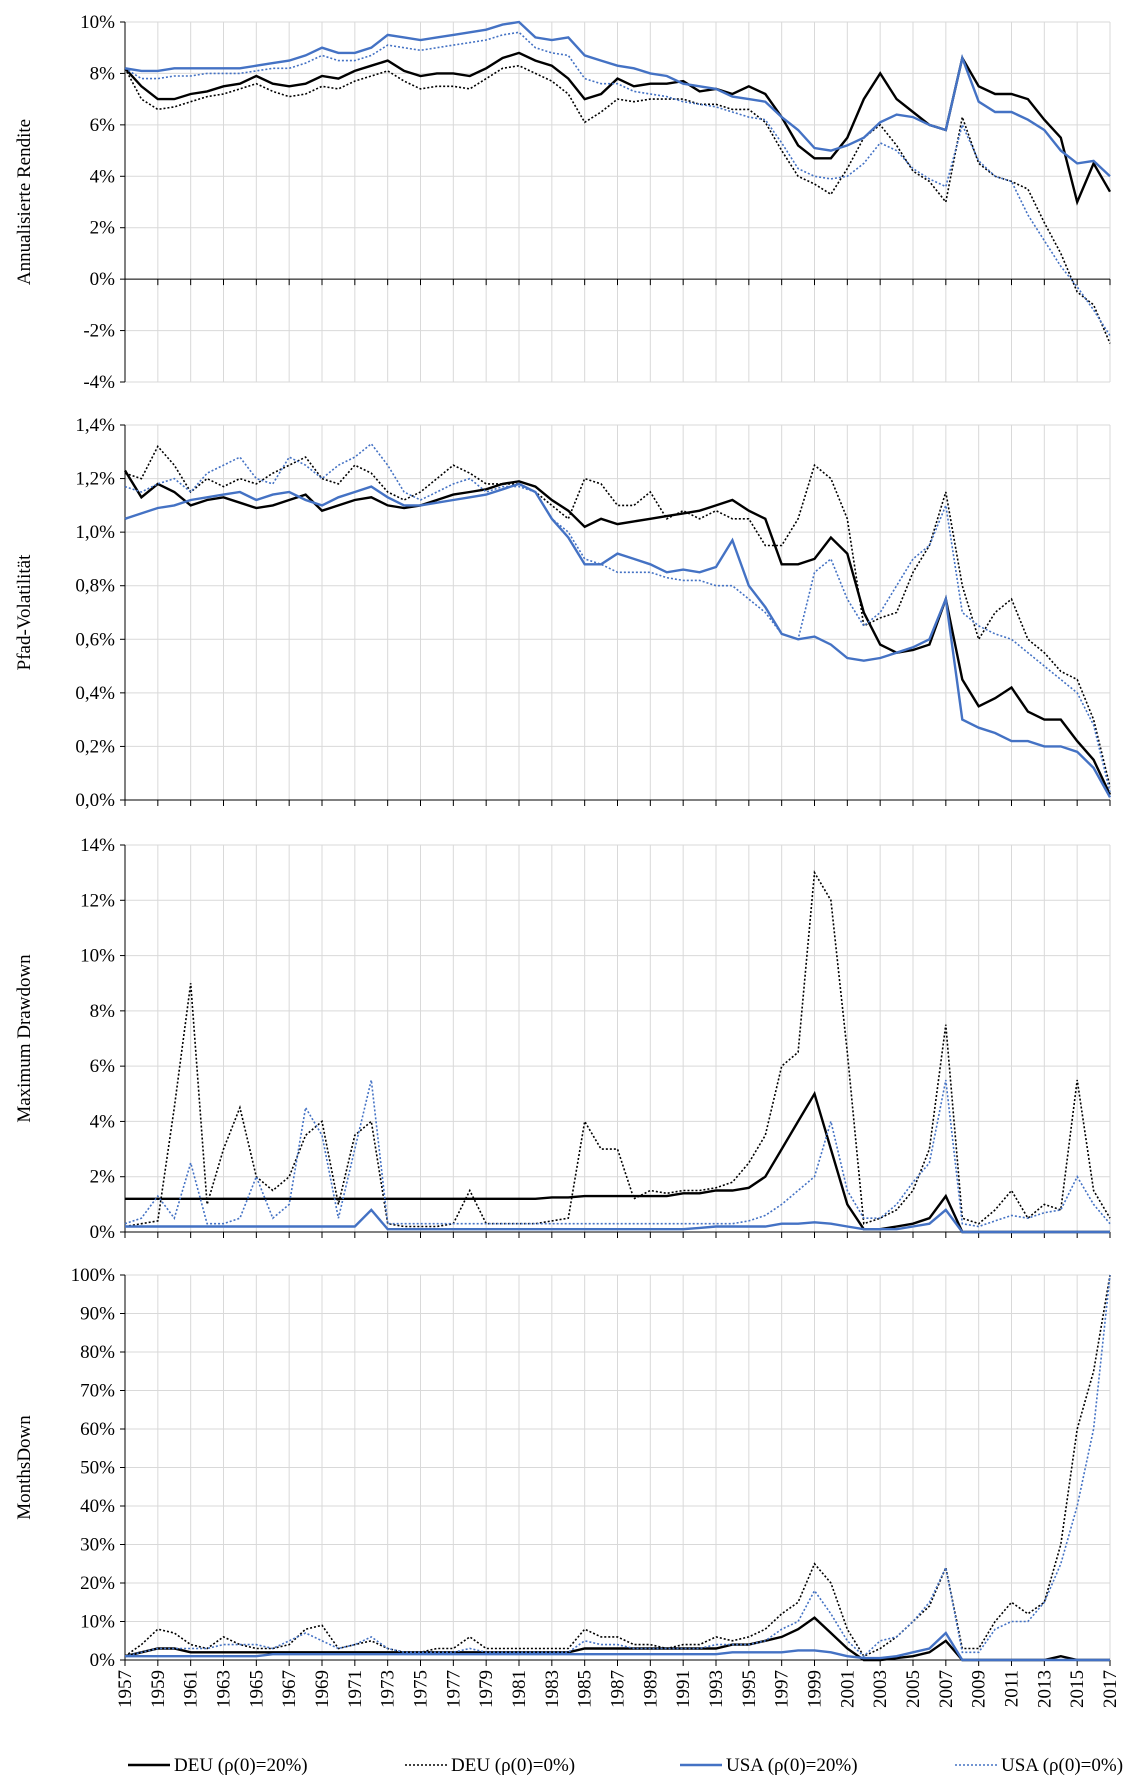 The width and height of the screenshot is (1125, 1785). What do you see at coordinates (585, 1689) in the screenshot?
I see `x-tick-label: 1985` at bounding box center [585, 1689].